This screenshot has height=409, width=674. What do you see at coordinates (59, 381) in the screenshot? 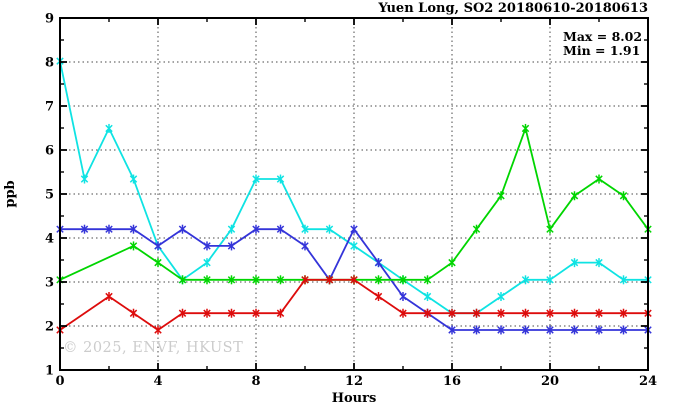
I see `x-tick-label: 0` at bounding box center [59, 381].